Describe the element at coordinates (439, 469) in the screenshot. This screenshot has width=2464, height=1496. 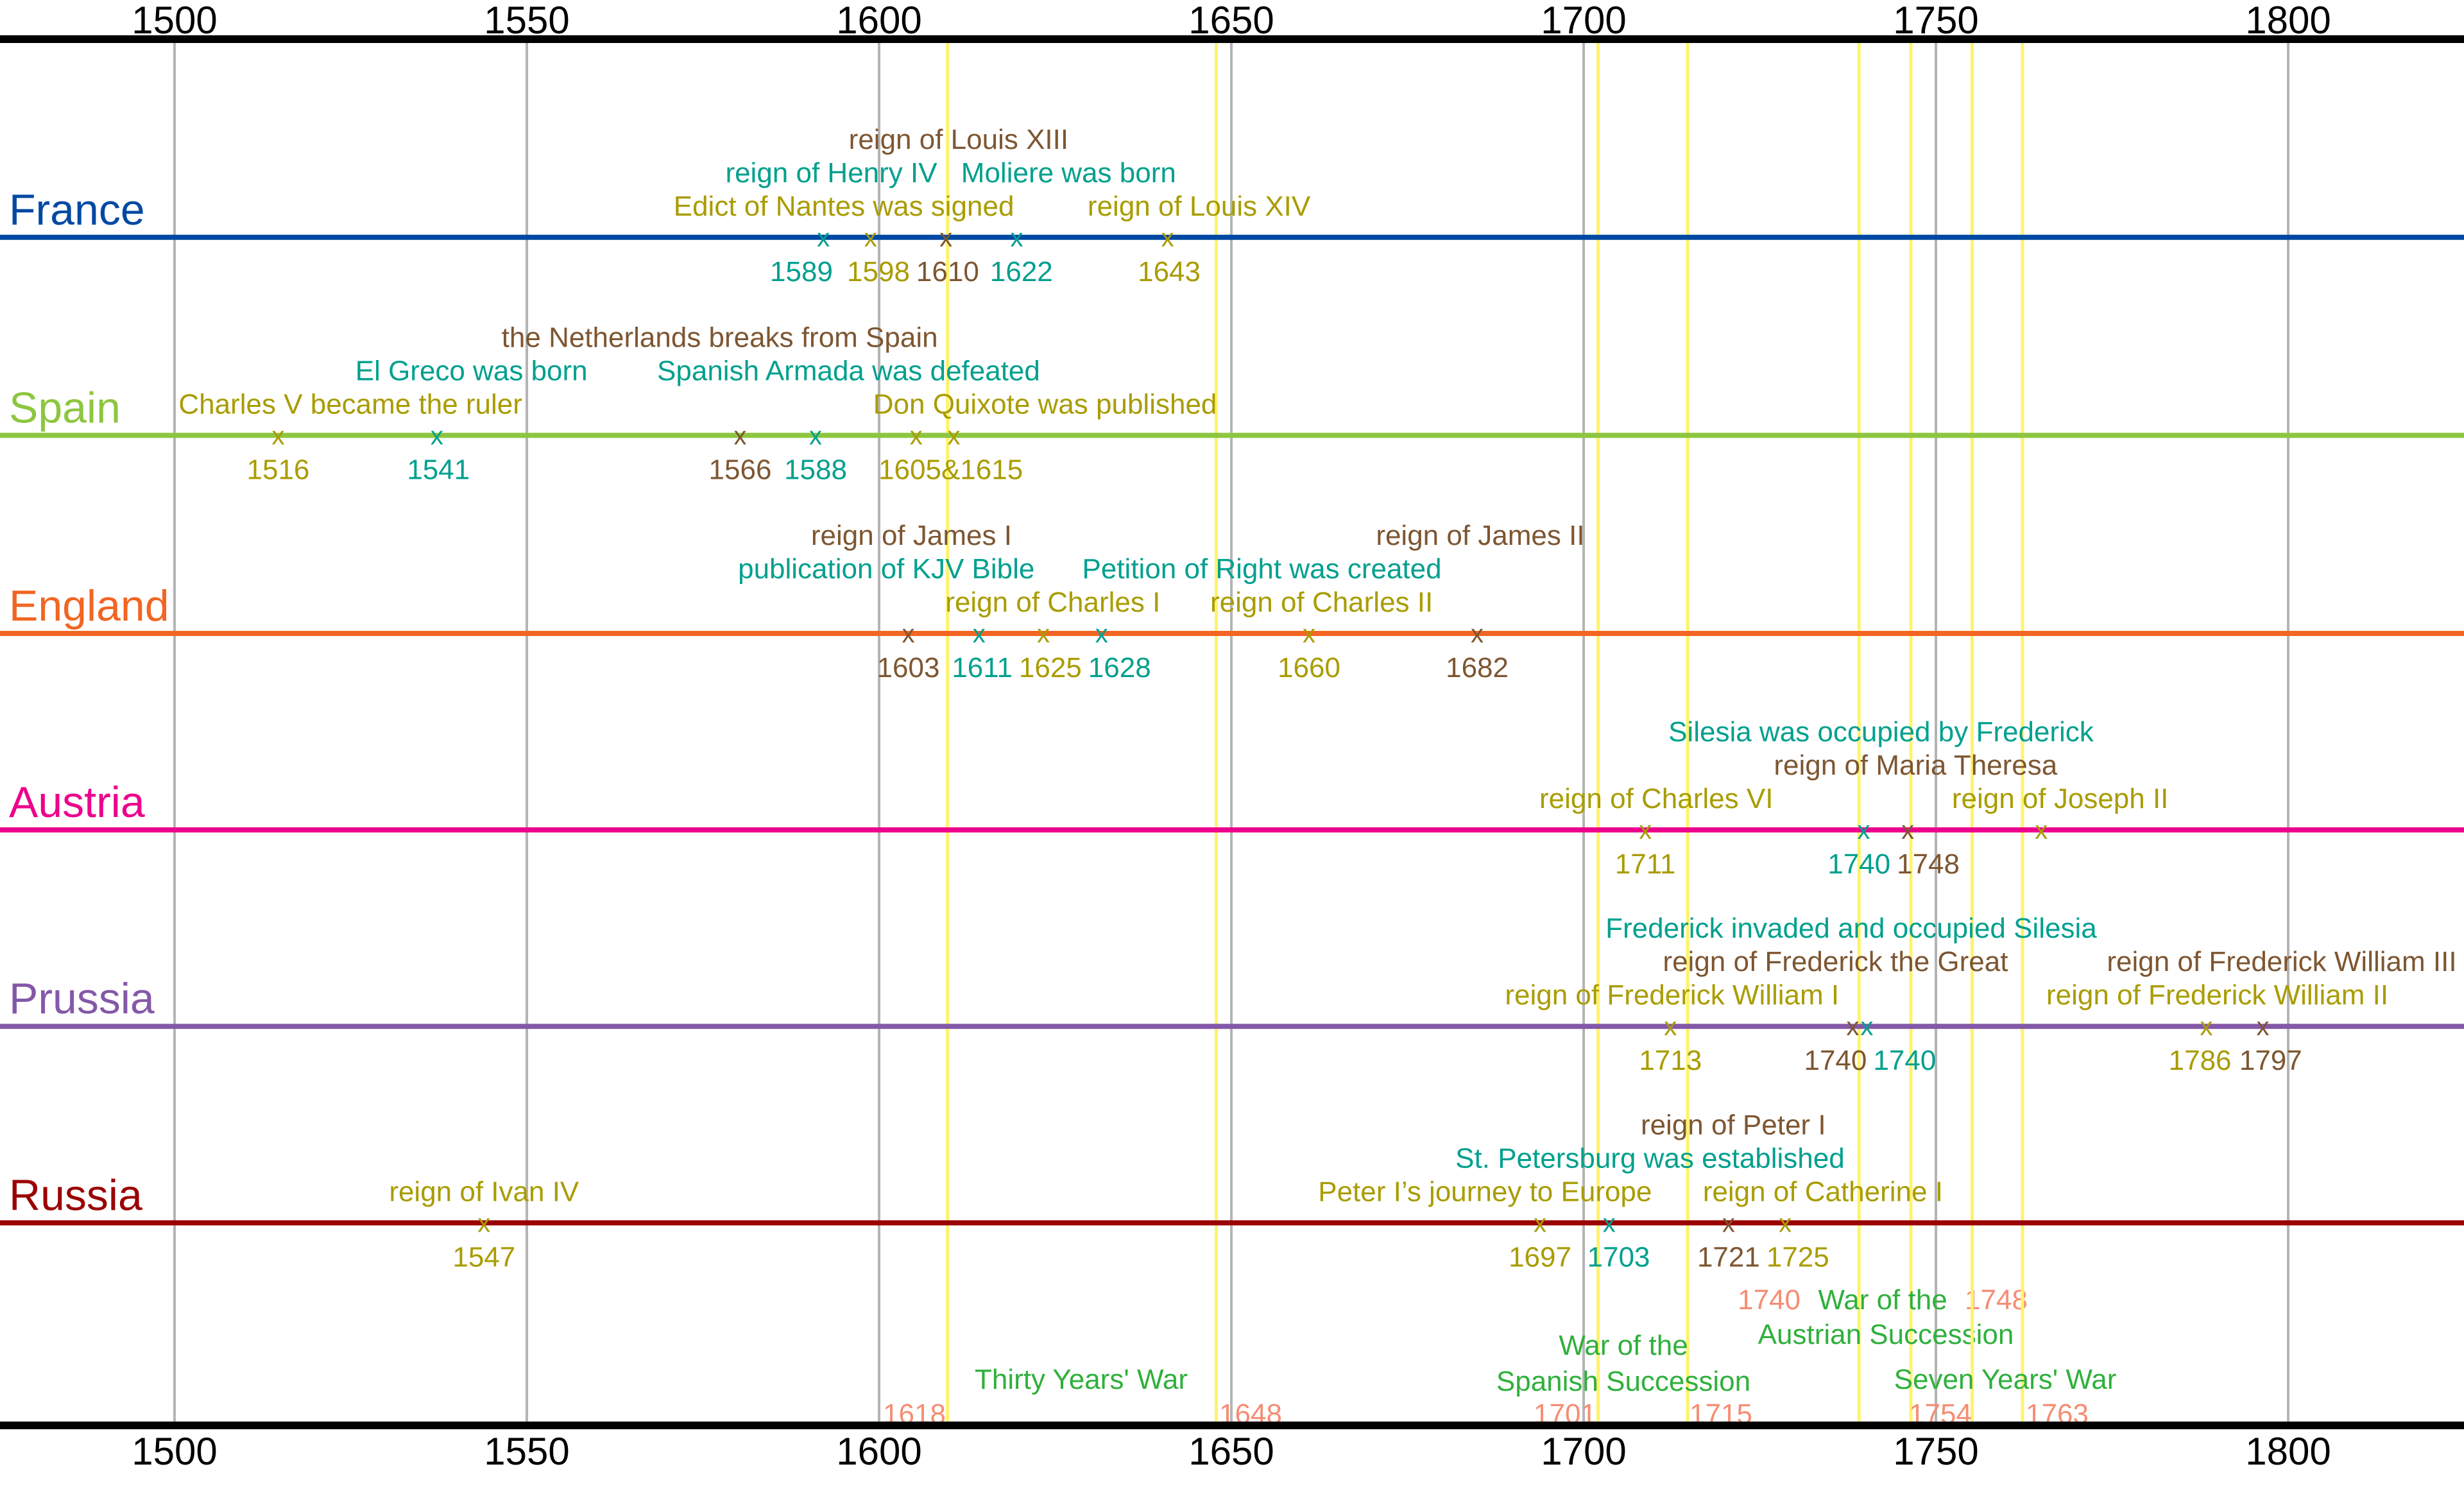
I see `event-year: 1541` at that location.